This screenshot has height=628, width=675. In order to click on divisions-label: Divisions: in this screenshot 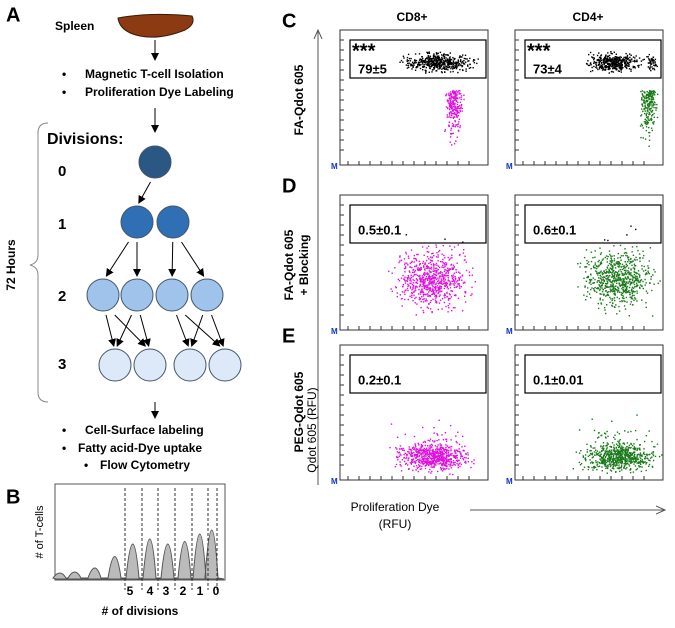, I will do `click(85, 139)`.